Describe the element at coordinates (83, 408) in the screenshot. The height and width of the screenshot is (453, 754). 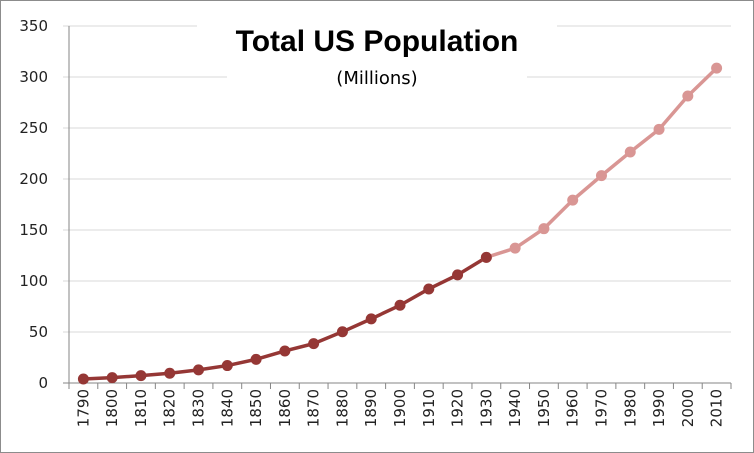
I see `x-tick-label: 1790` at that location.